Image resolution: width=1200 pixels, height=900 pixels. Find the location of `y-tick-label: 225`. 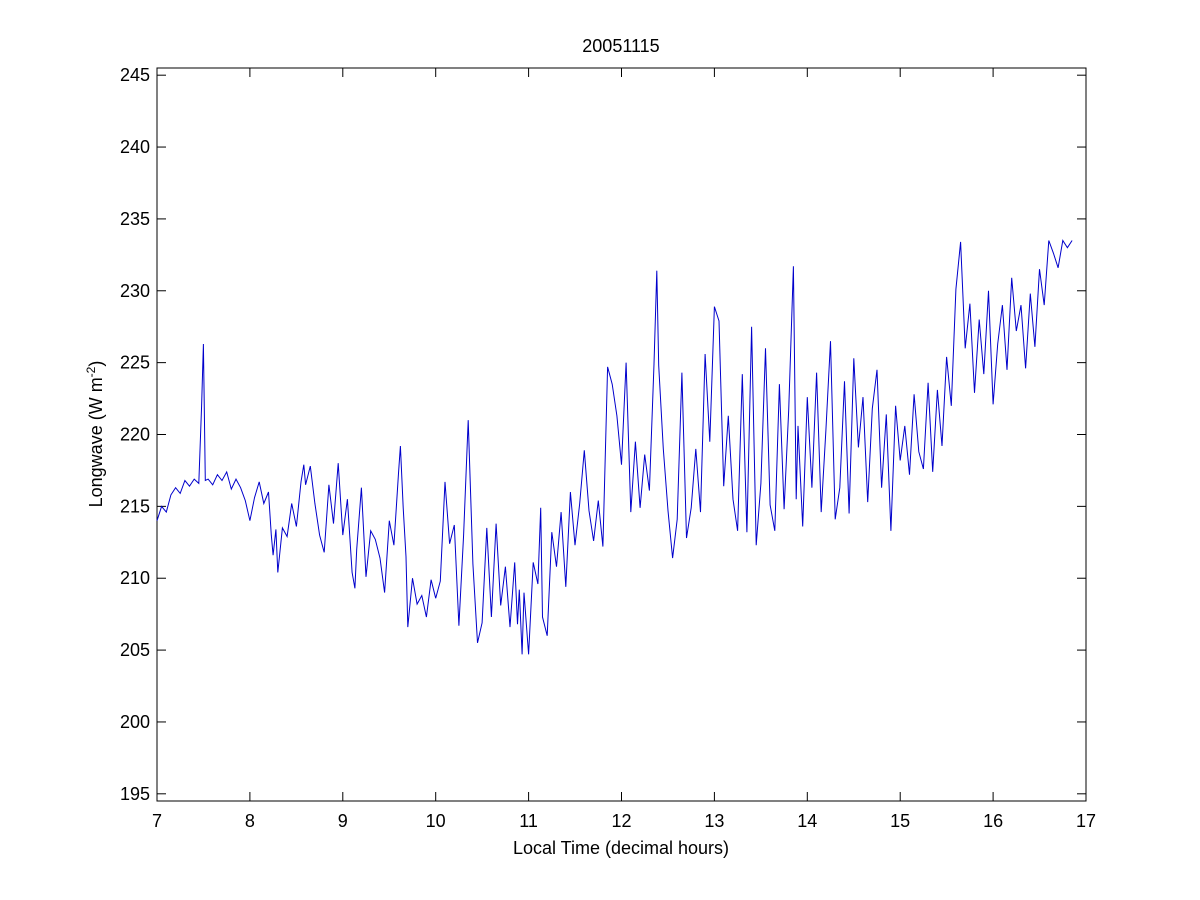

y-tick-label: 225 is located at coordinates (135, 363).